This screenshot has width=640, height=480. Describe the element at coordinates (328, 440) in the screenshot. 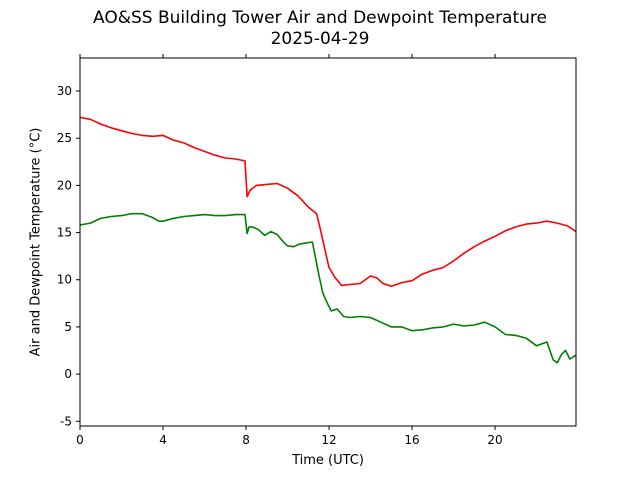

I see `x-tick-label: 12` at that location.